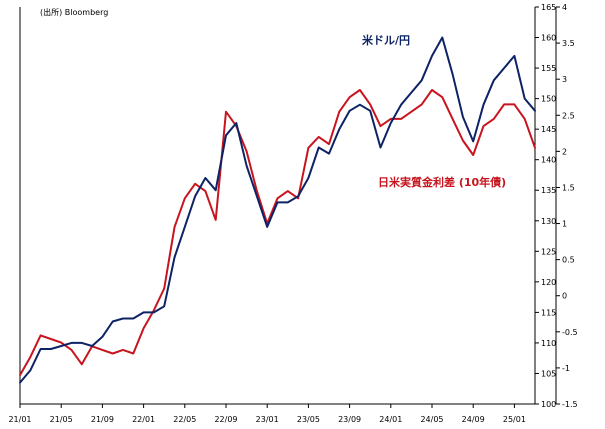  Describe the element at coordinates (564, 296) in the screenshot. I see `rate-diff-tick-label: 0` at that location.